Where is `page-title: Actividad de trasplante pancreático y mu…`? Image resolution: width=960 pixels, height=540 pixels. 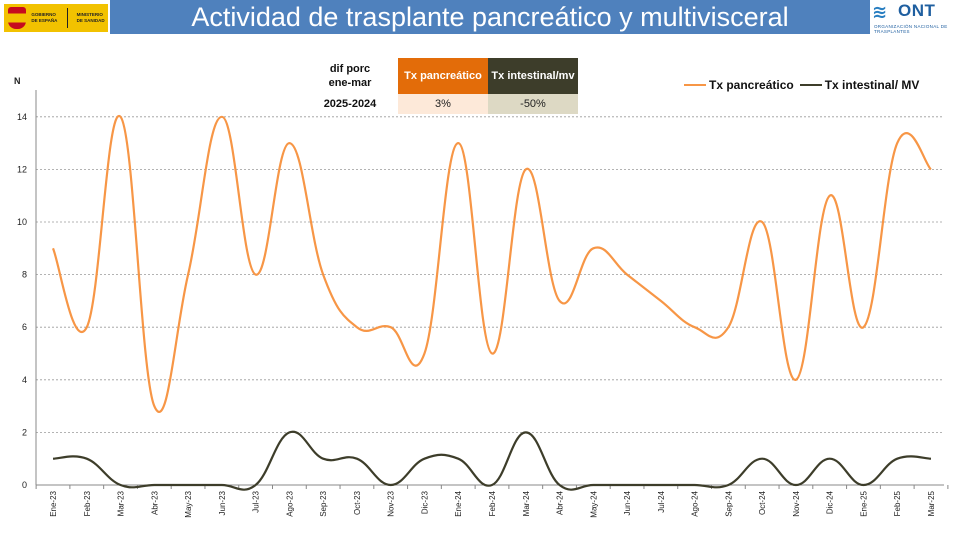
page-title: Actividad de trasplante pancreático y mu… is located at coordinates (490, 17).